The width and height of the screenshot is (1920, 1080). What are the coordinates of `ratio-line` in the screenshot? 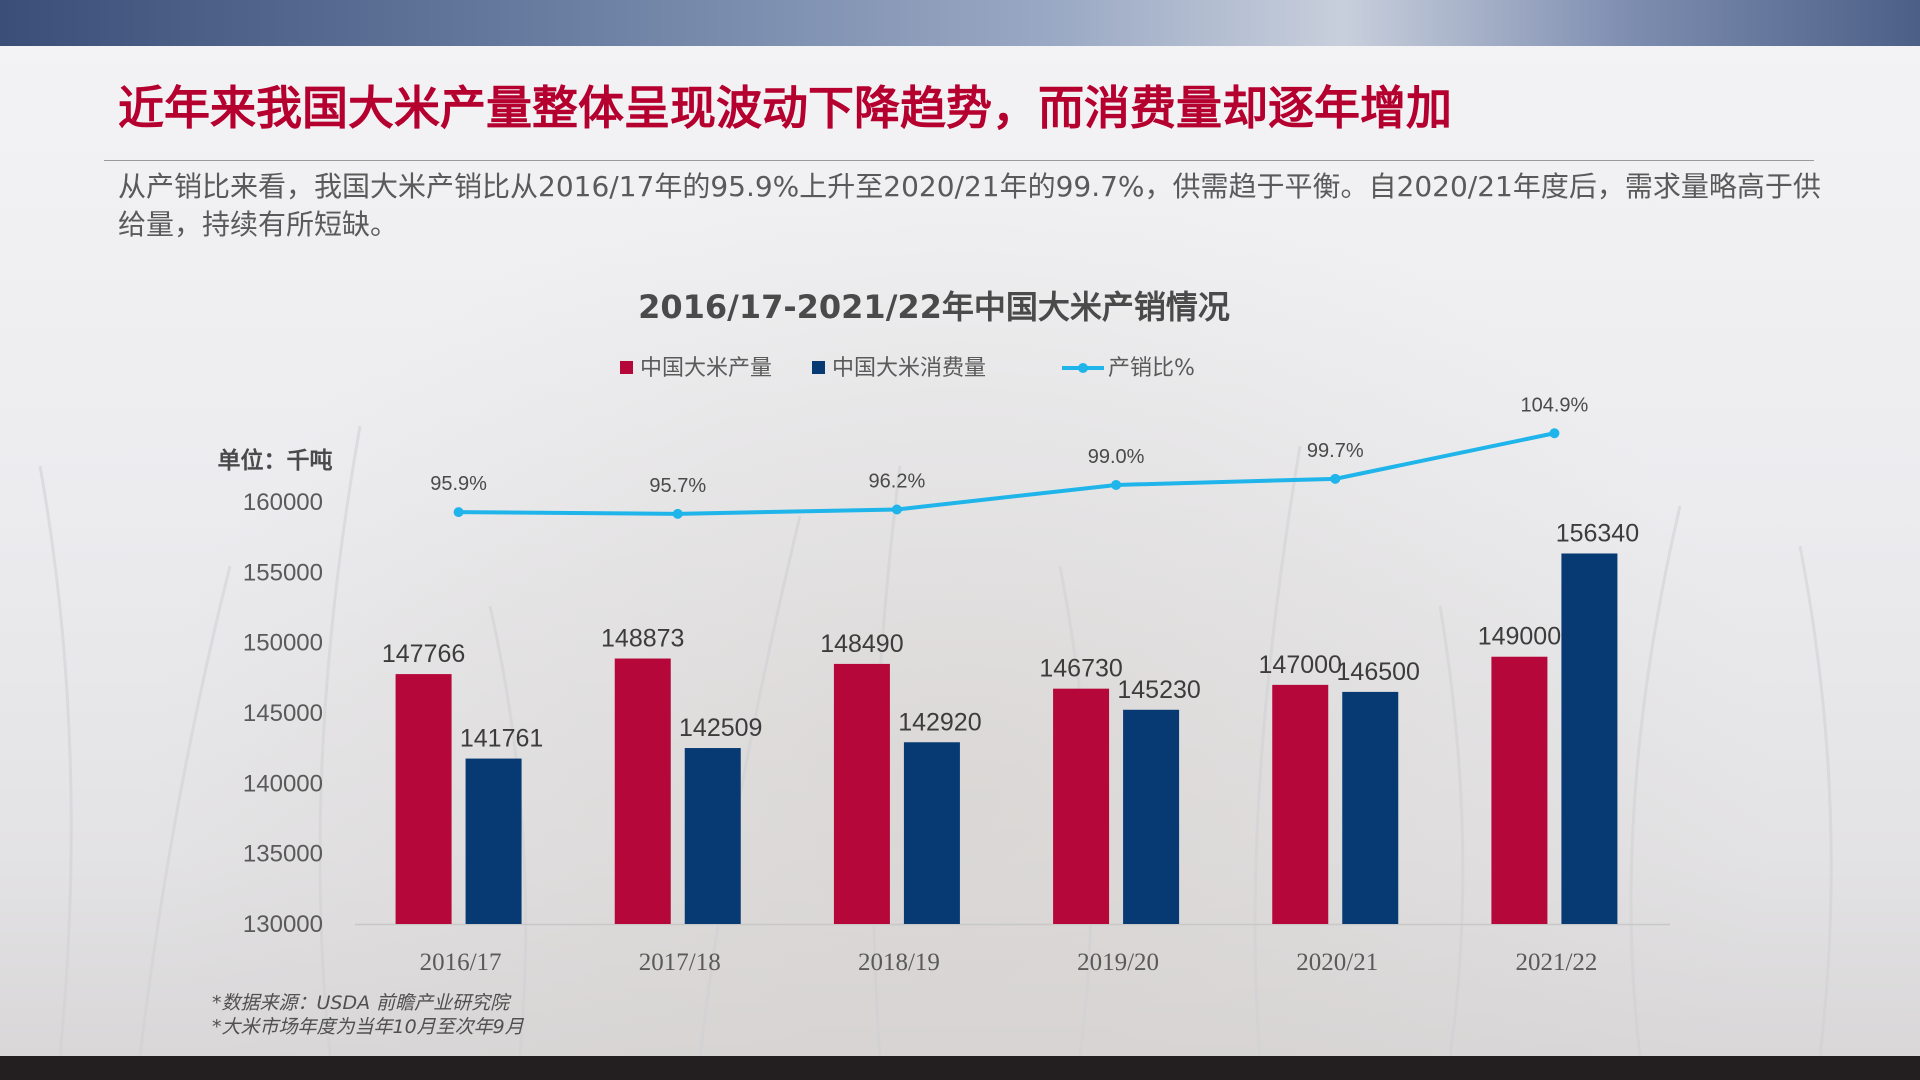 It's located at (1006, 473).